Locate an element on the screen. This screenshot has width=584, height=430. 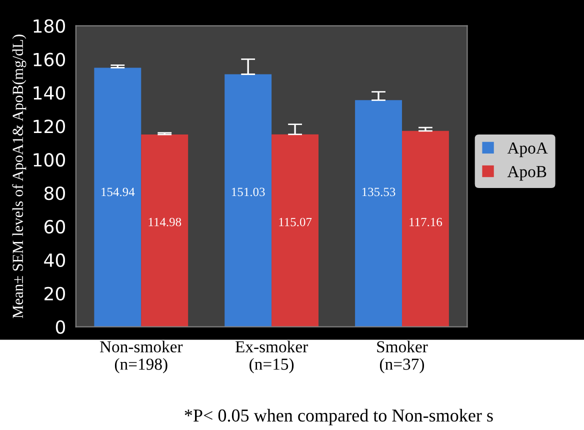
legend-label: ApoB is located at coordinates (526, 173).